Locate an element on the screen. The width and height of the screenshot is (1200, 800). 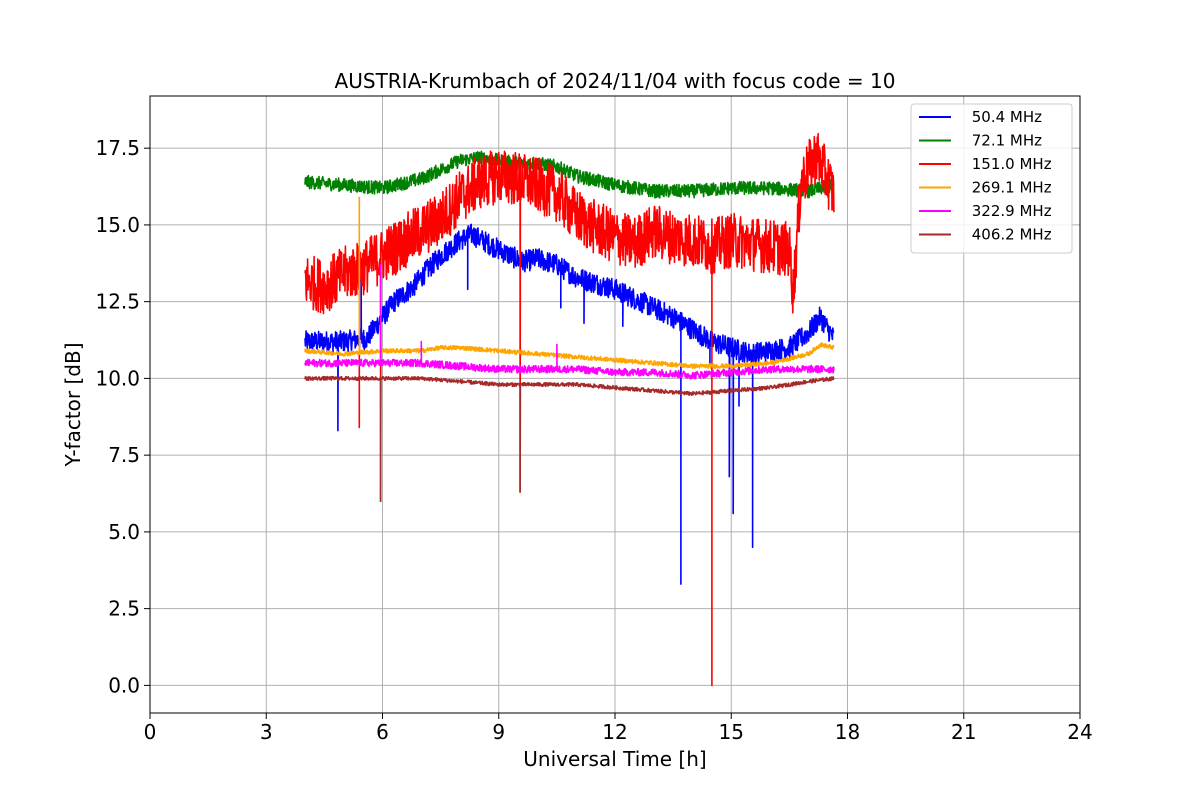
y-tick-label: 2.5 is located at coordinates (124, 609).